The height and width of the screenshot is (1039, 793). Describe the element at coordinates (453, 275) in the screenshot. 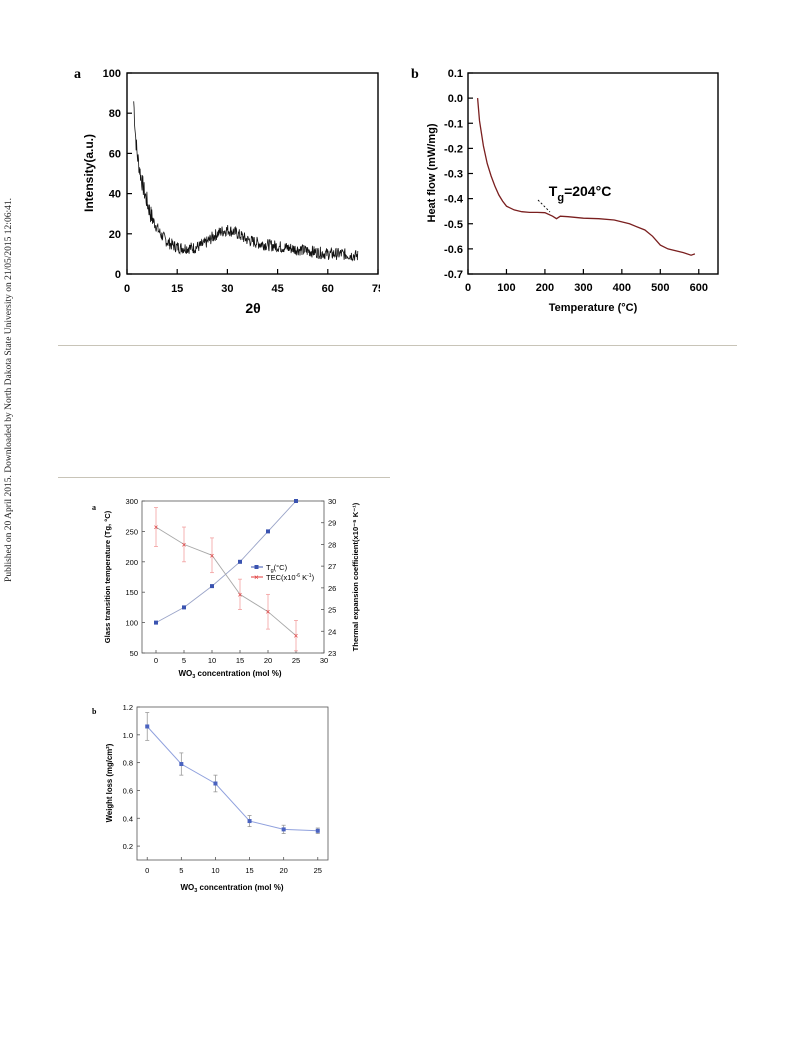

I see `y-tick-label: -0.7` at that location.